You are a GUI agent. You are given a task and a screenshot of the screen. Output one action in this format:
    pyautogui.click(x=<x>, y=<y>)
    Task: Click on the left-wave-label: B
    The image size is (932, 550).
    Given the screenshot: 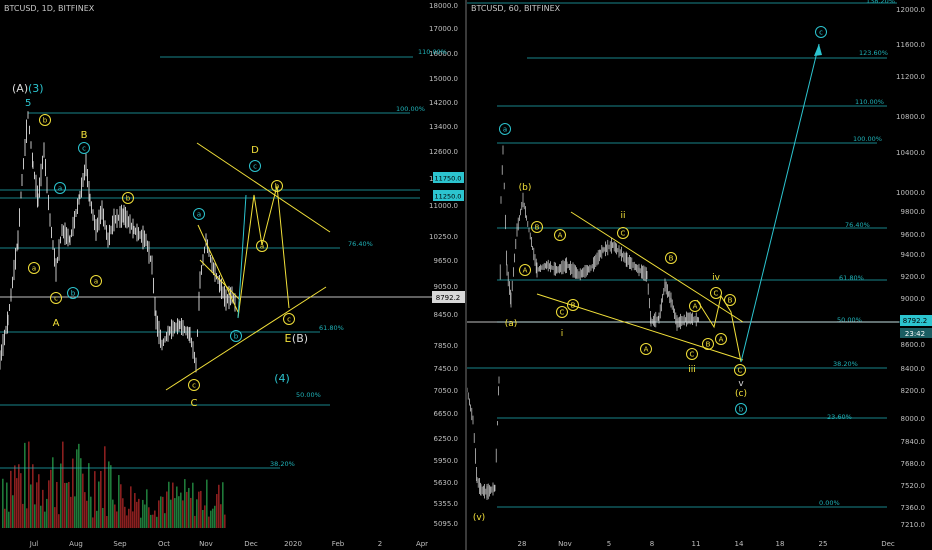 What is the action you would take?
    pyautogui.click(x=84, y=135)
    